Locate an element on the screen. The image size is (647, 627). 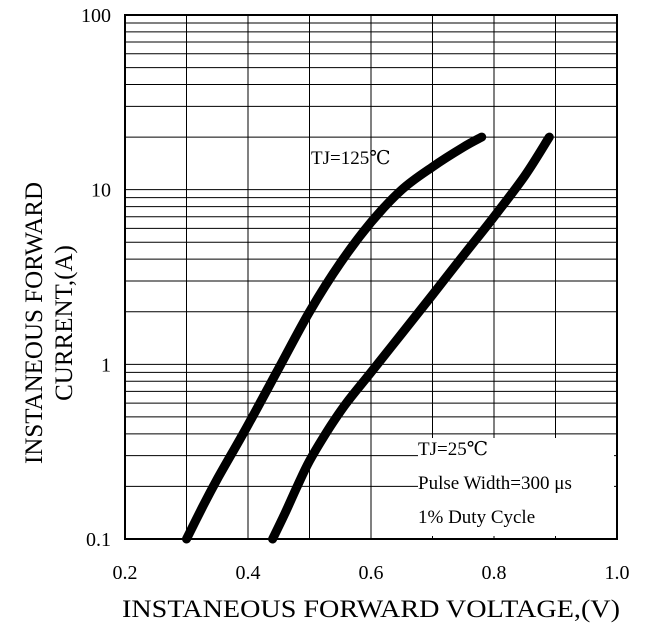
x-tick-label: 1.0 is located at coordinates (617, 573).